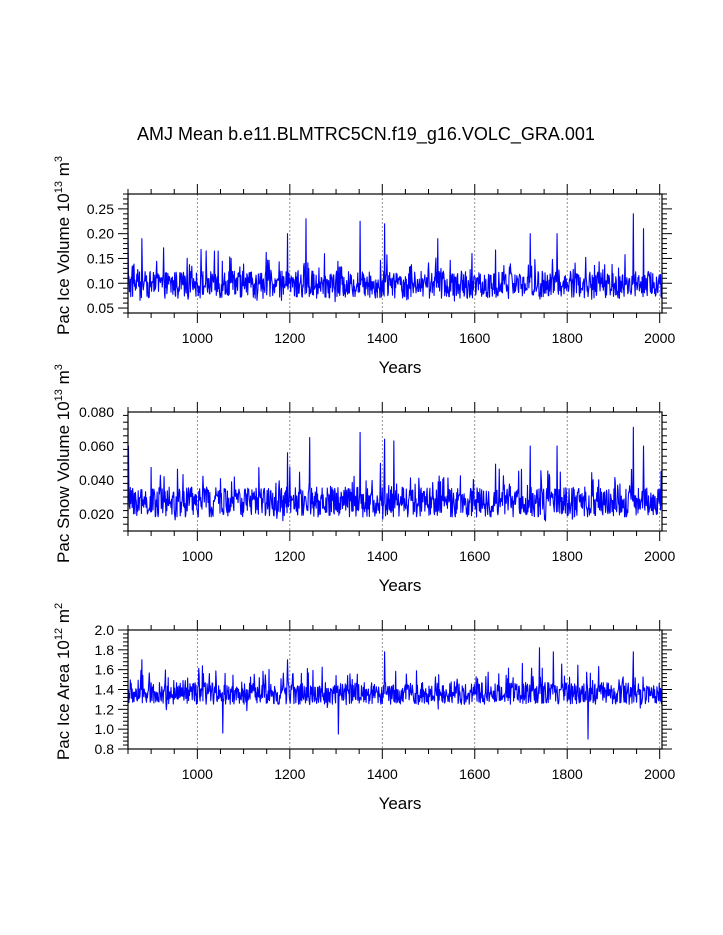 Image resolution: width=723 pixels, height=935 pixels. I want to click on y-tick-label: 0.8, so click(105, 749).